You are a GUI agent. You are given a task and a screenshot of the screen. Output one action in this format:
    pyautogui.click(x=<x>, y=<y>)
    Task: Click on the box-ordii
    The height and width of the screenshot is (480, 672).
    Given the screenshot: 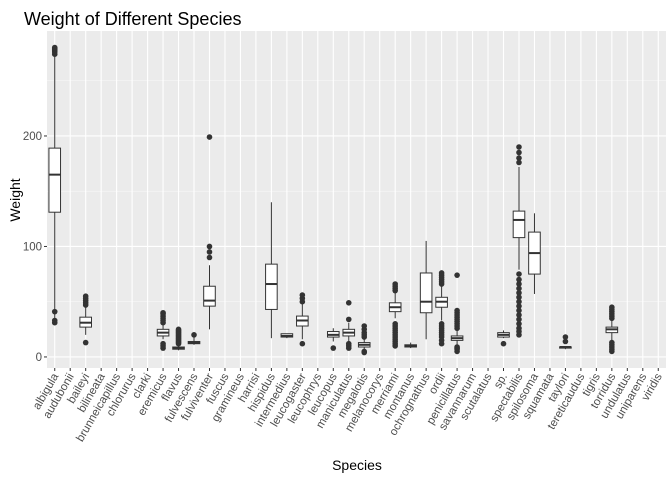 What is the action you would take?
    pyautogui.click(x=441, y=308)
    